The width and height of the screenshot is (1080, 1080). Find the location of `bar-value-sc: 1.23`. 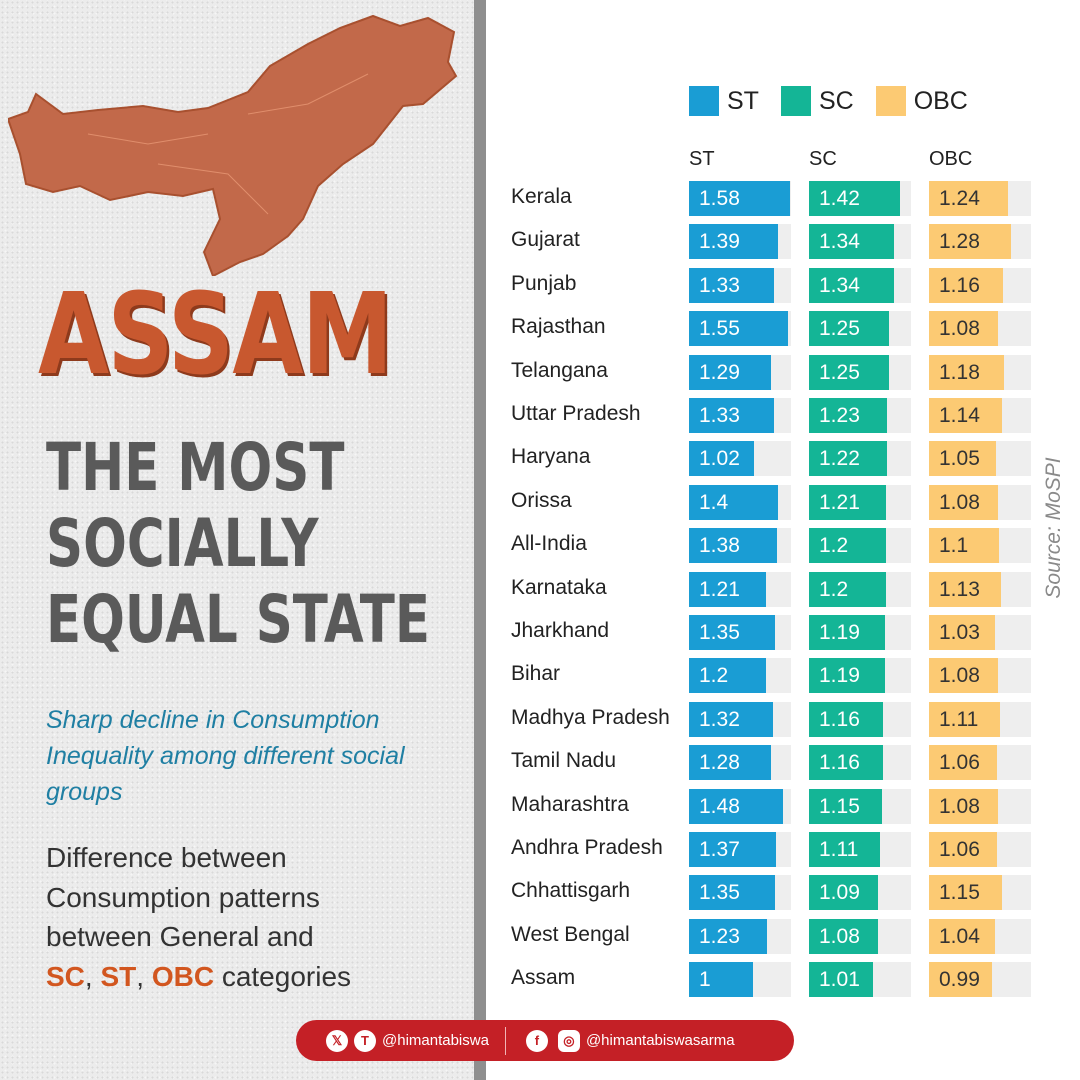

bar-value-sc: 1.23 is located at coordinates (839, 415).